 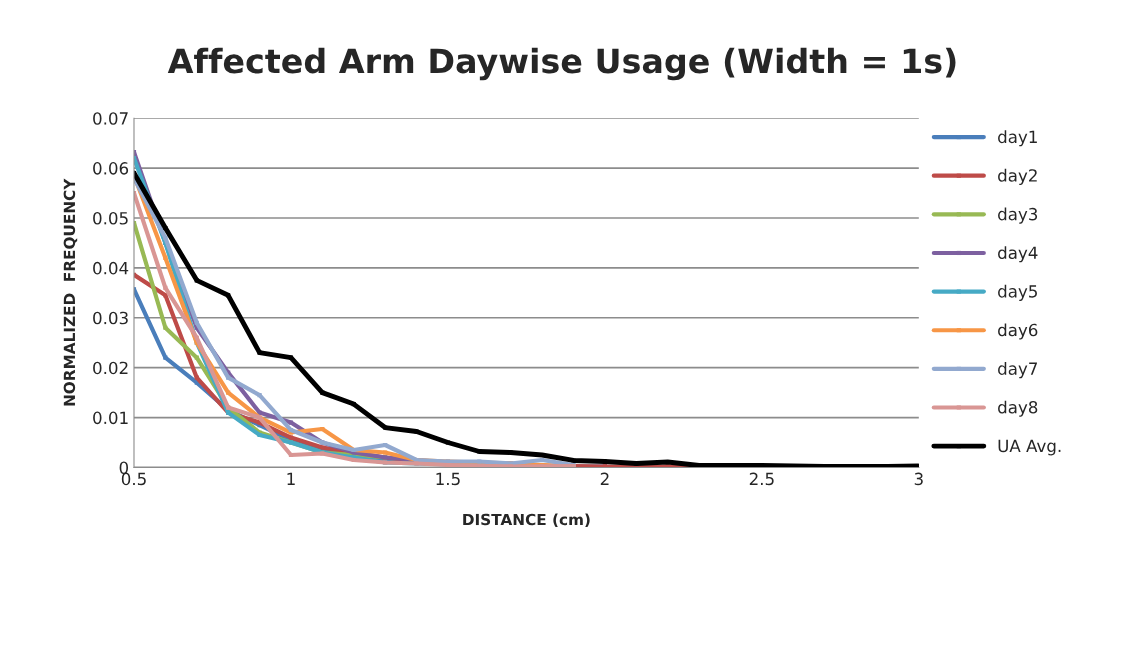 I want to click on x-tick-label: 1, so click(x=291, y=478).